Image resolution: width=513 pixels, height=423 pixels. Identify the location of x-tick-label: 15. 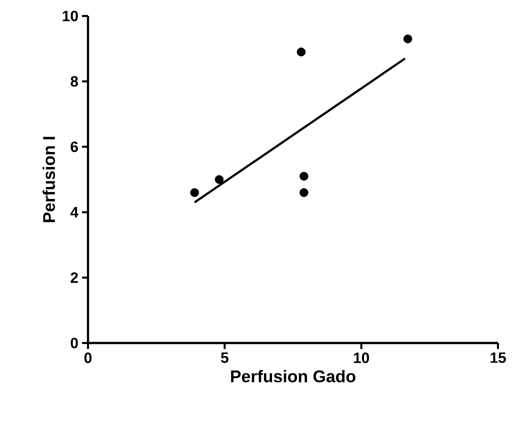
(498, 357).